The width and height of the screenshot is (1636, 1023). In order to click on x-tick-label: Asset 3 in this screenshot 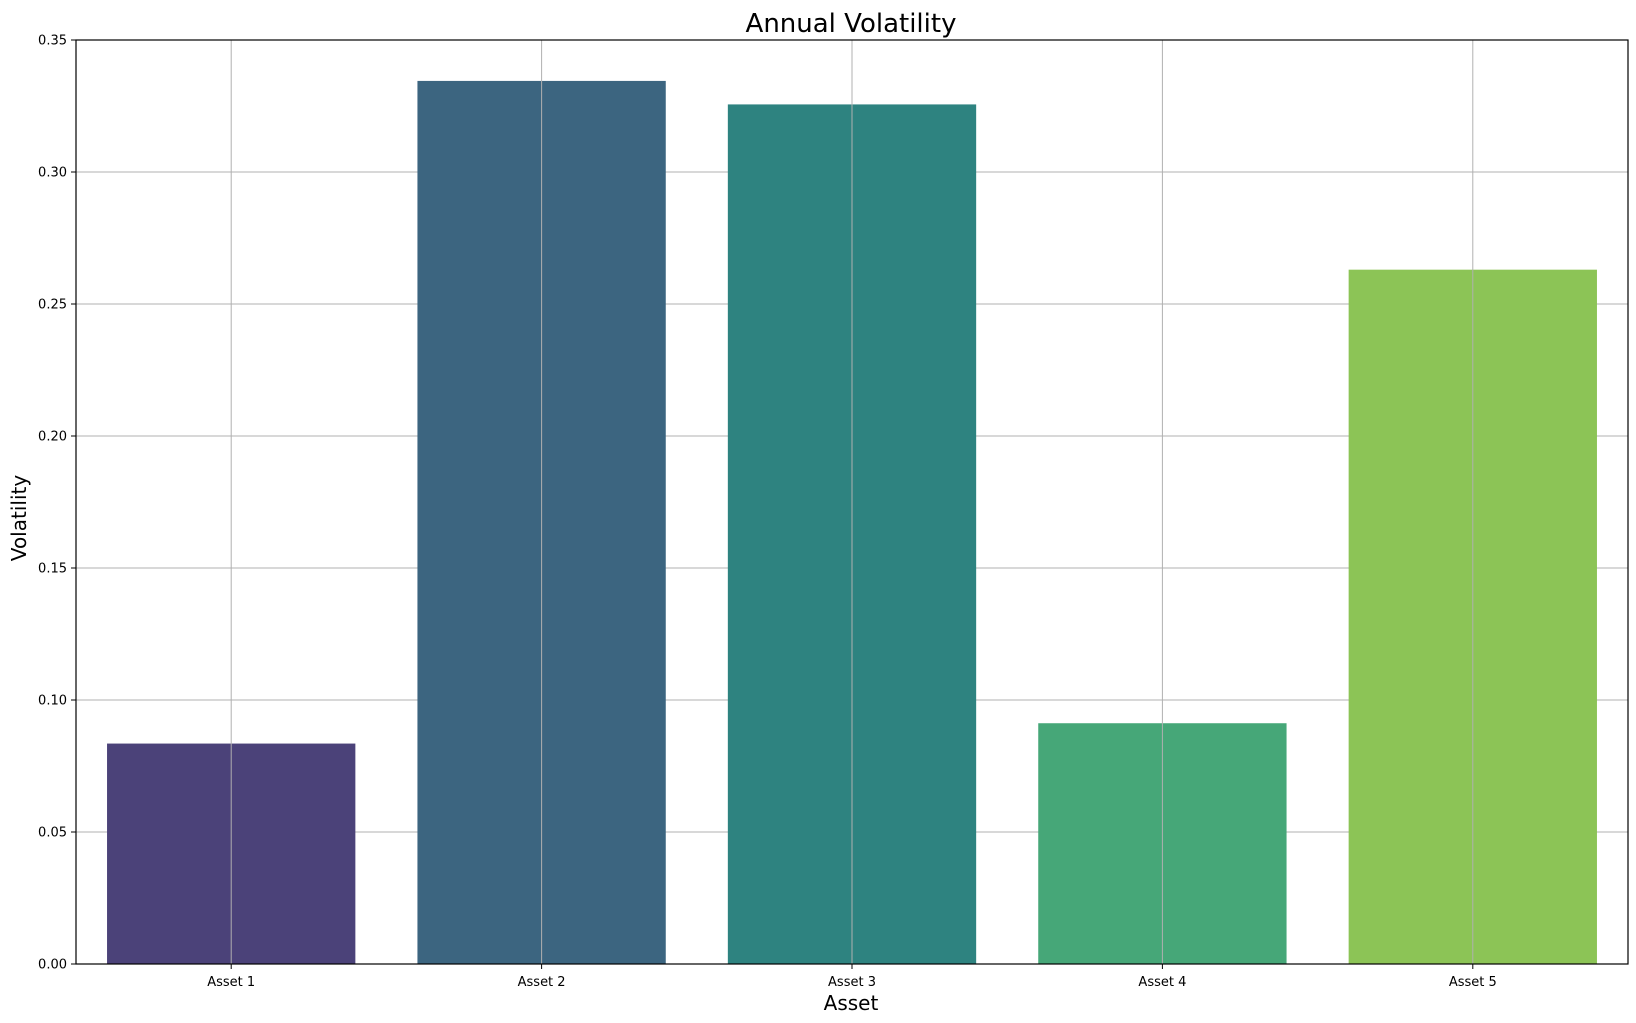, I will do `click(852, 982)`.